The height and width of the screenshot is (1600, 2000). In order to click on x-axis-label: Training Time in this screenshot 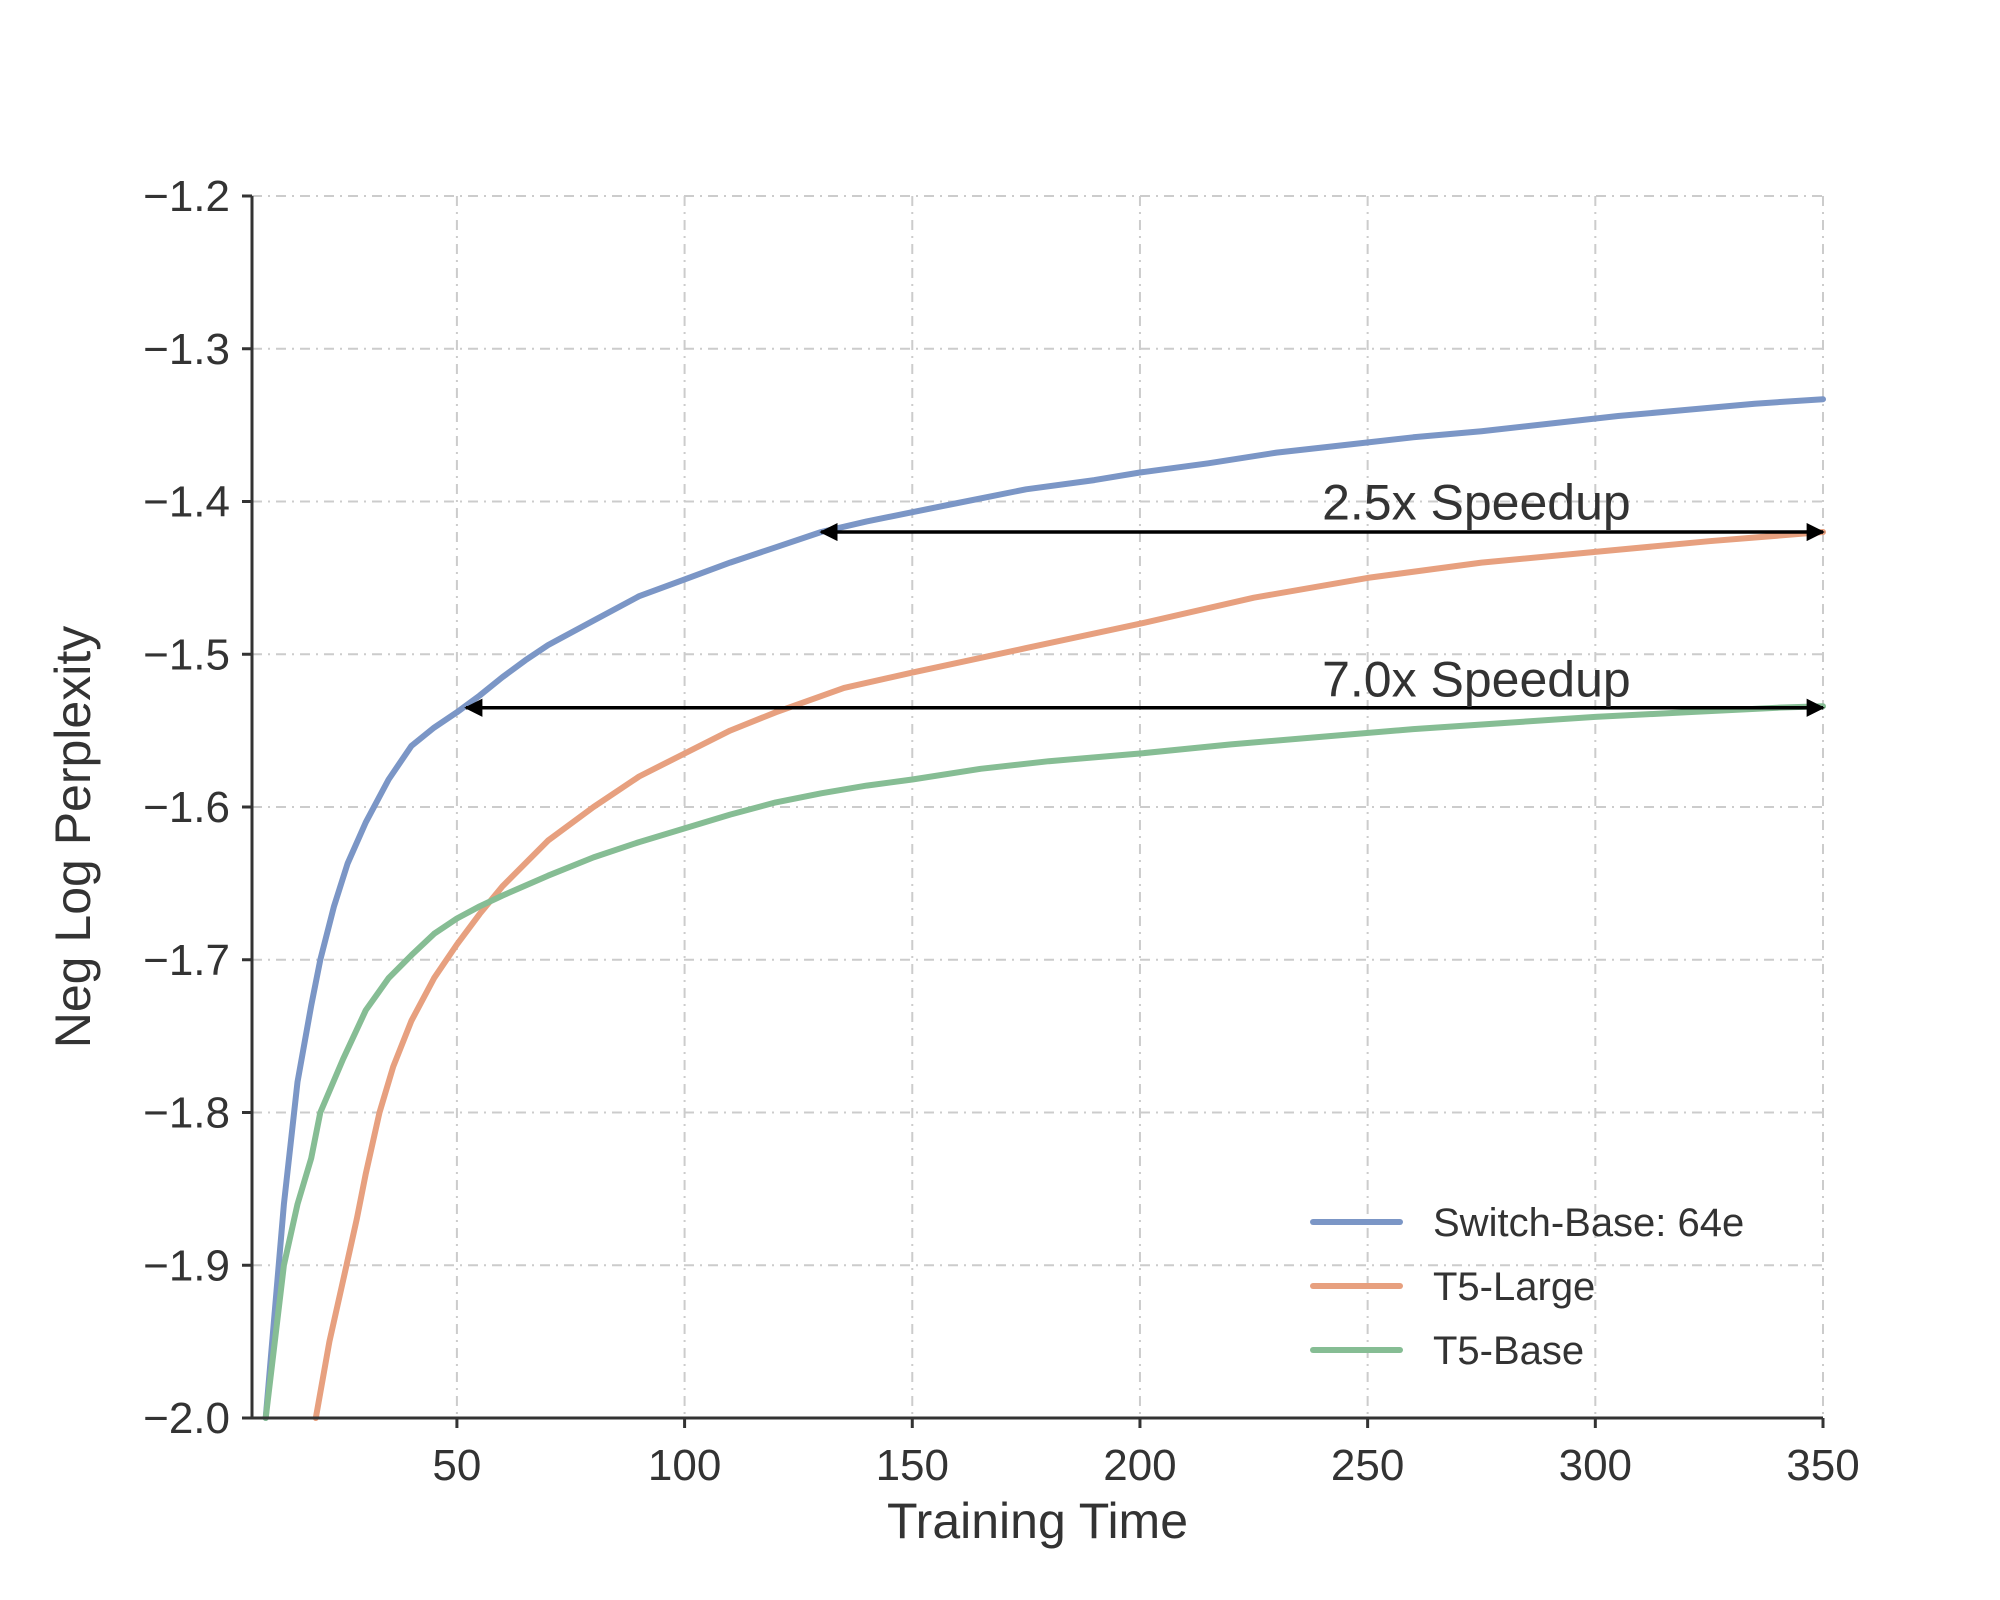, I will do `click(1037, 1521)`.